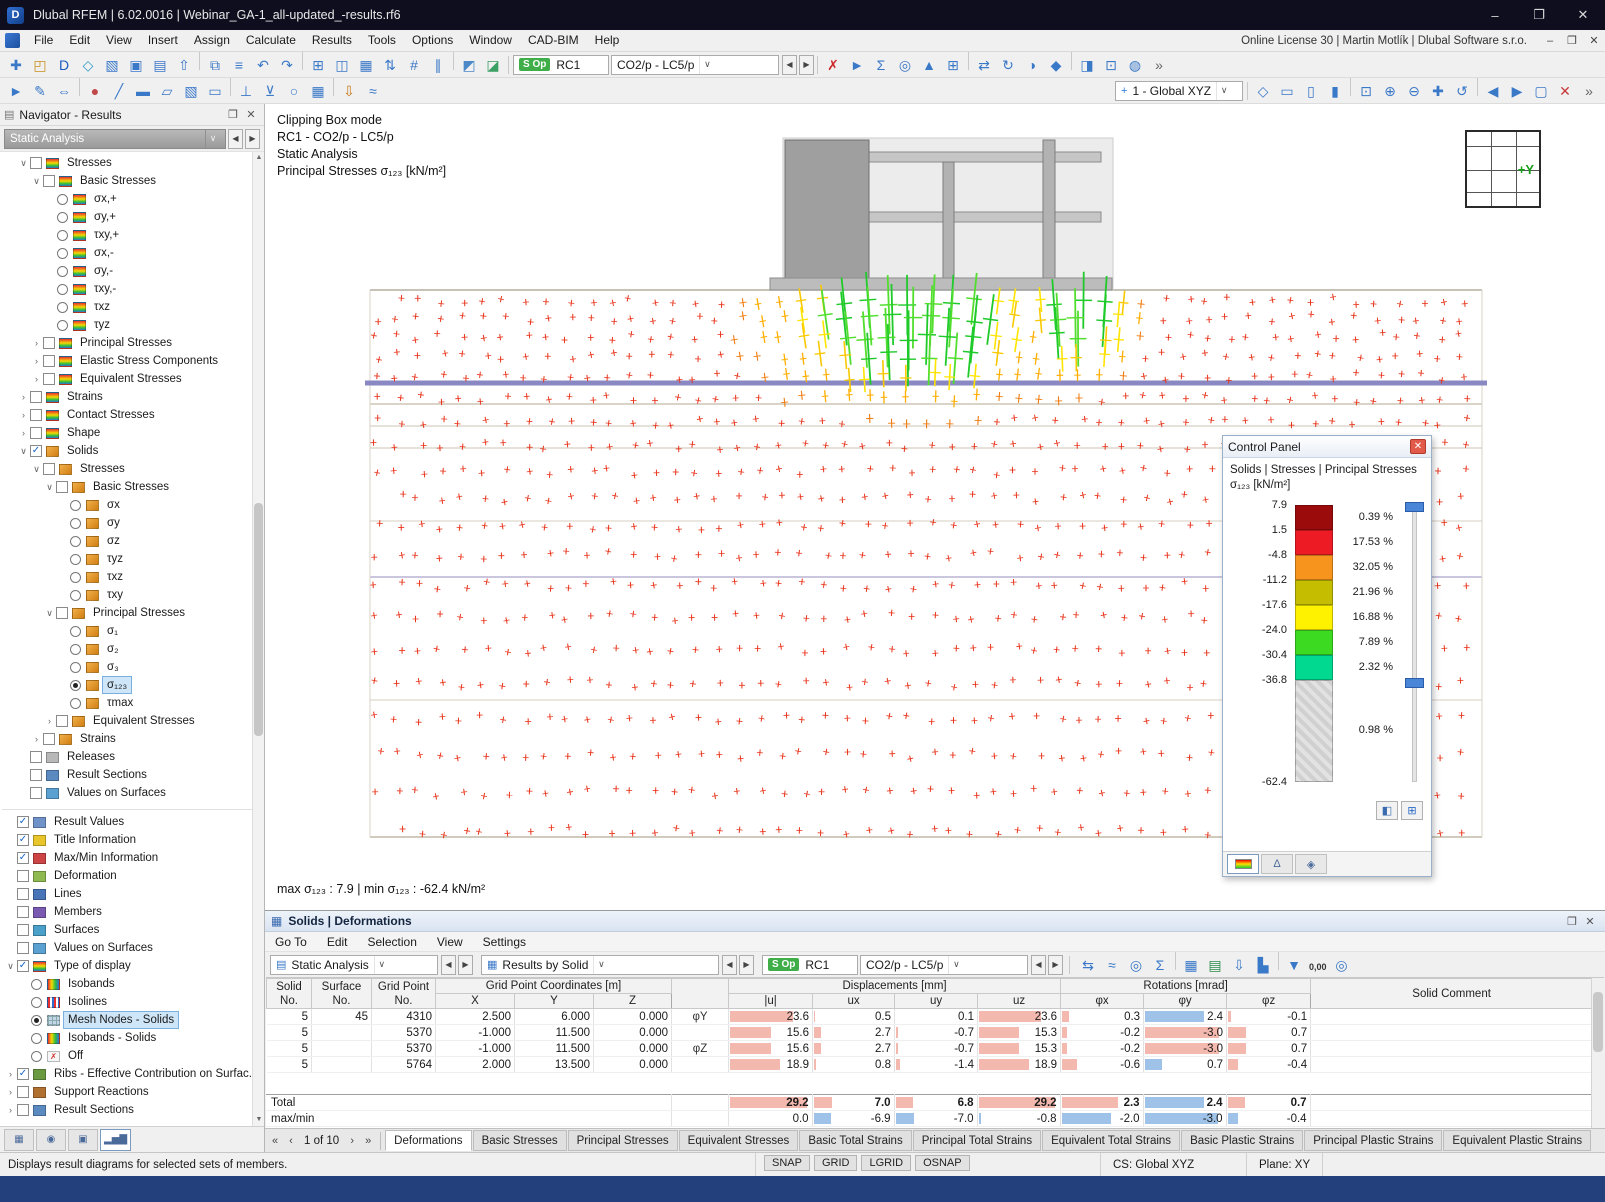 The width and height of the screenshot is (1605, 1202). Describe the element at coordinates (132, 613) in the screenshot. I see `tree-item-25: ∨ Principal Stresses` at that location.